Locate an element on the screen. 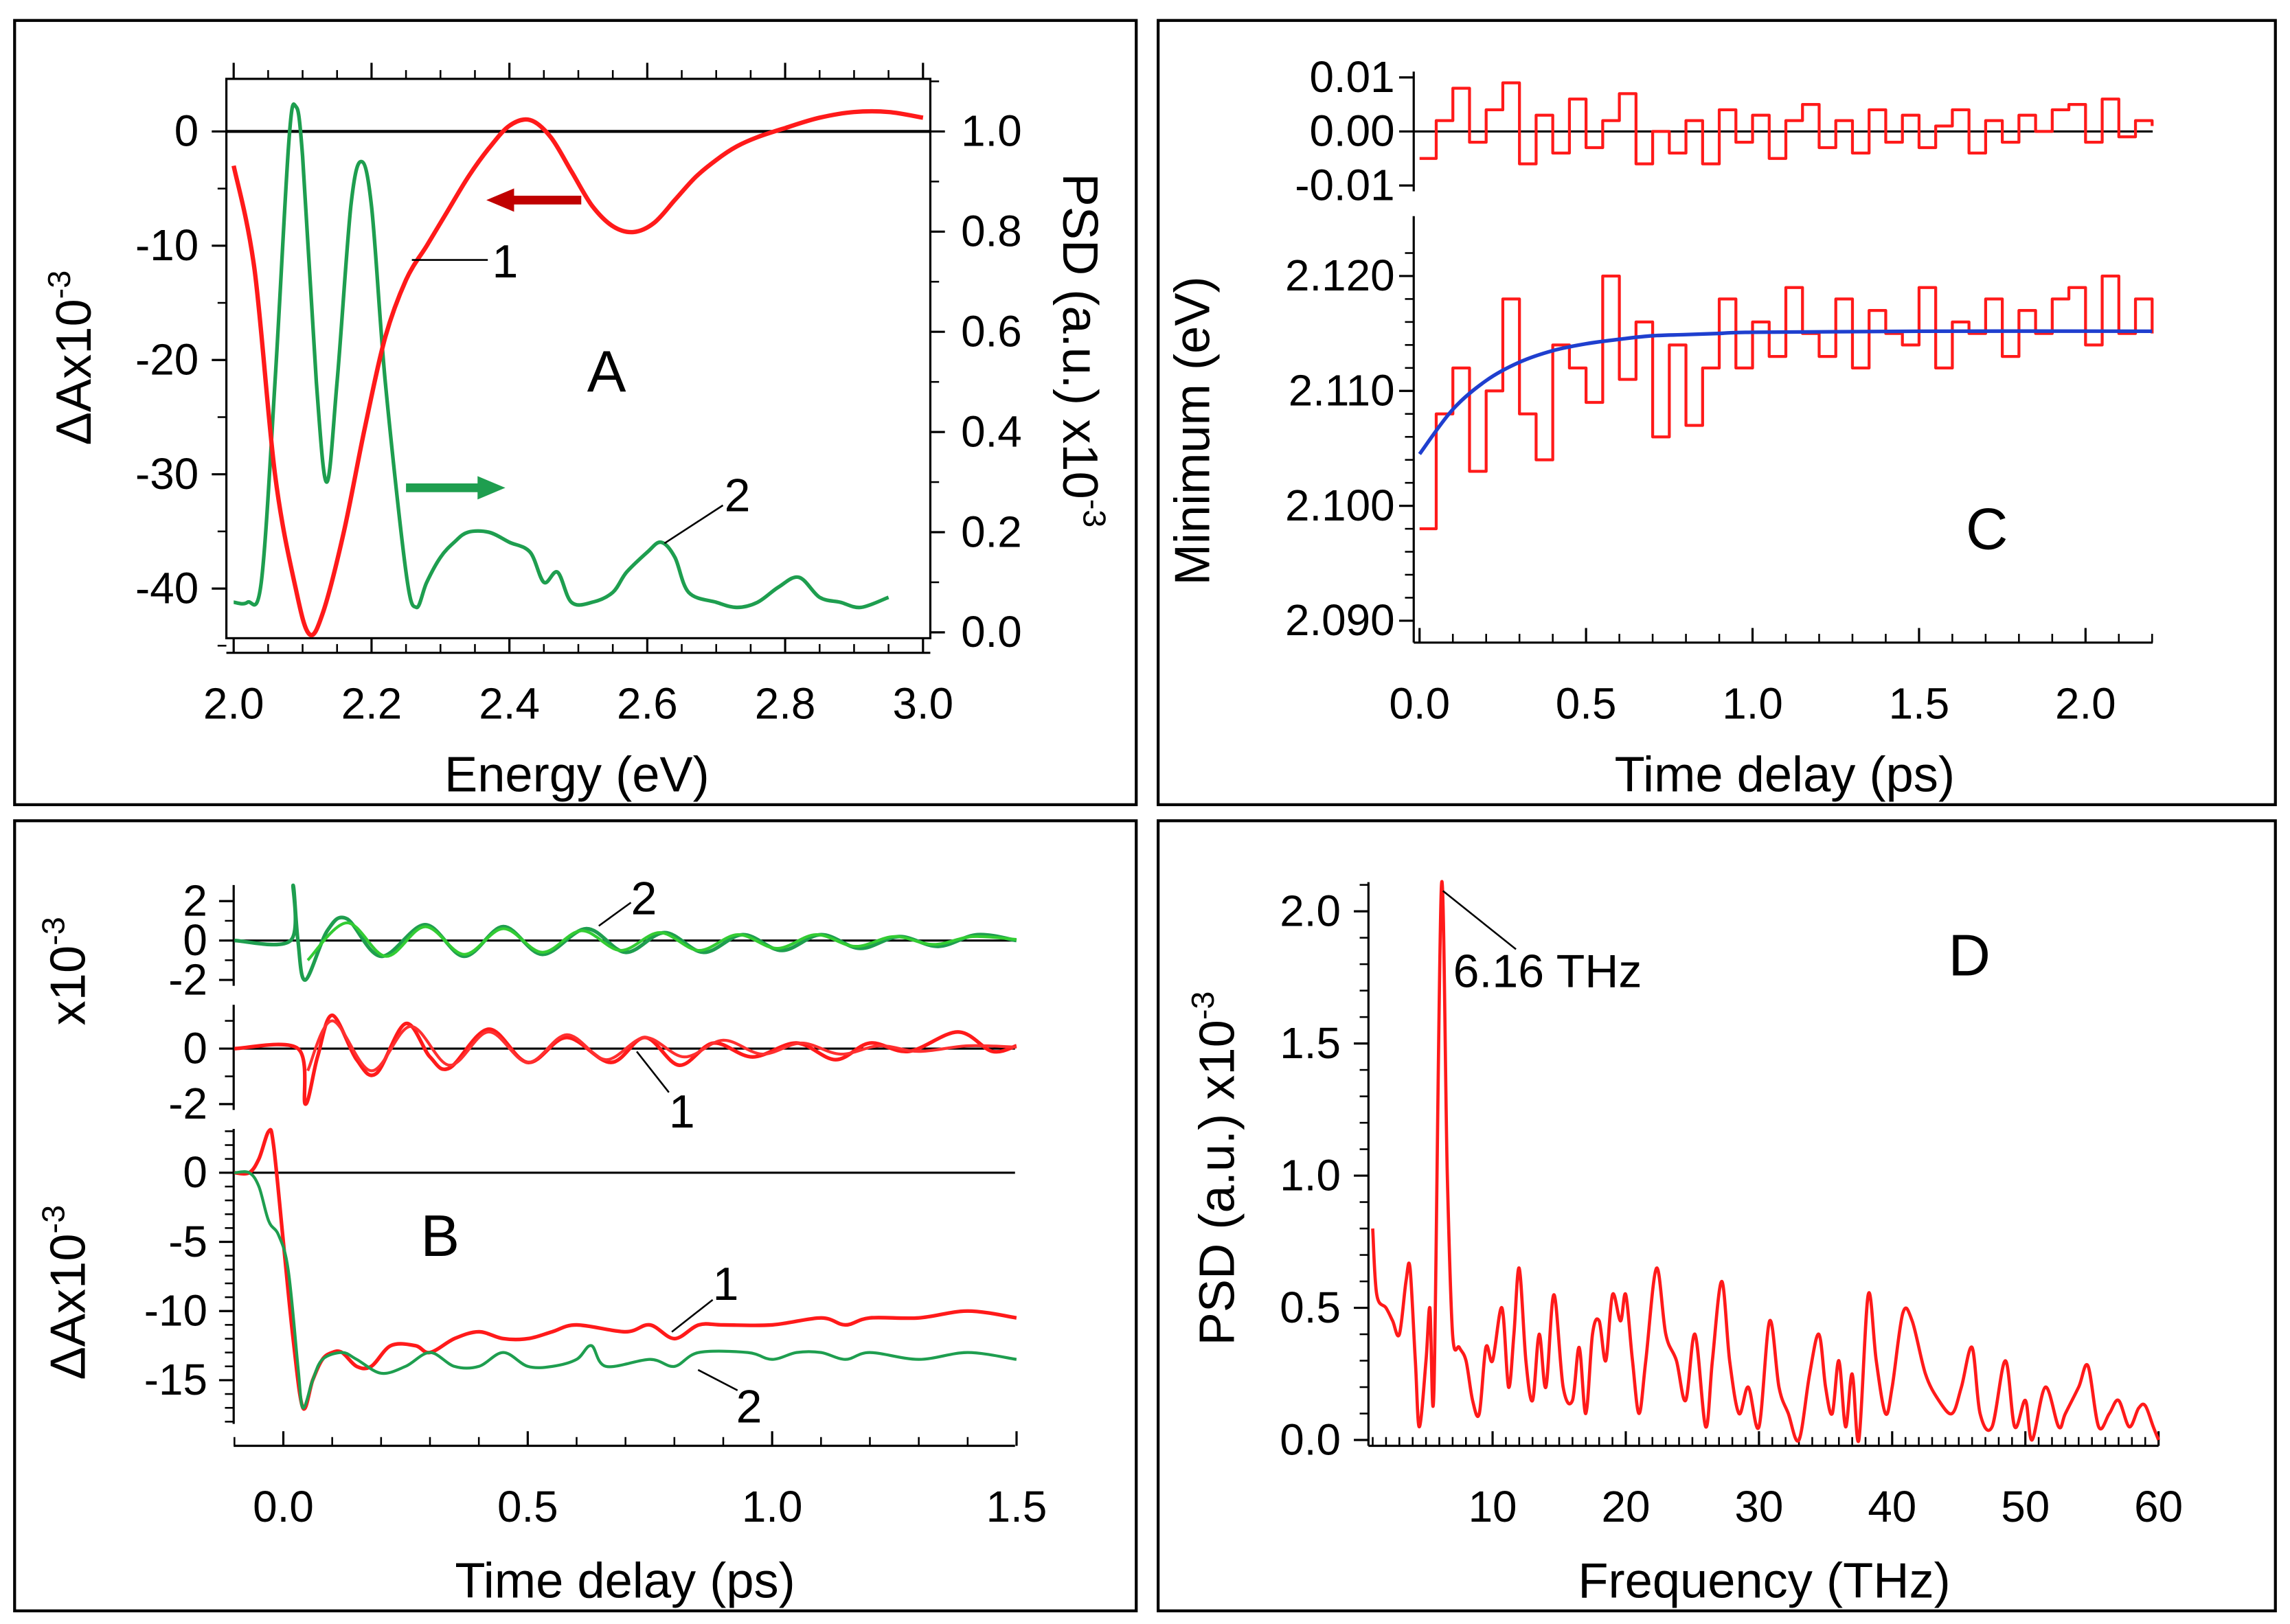  annotation-curve-2: 2 is located at coordinates (738, 495).